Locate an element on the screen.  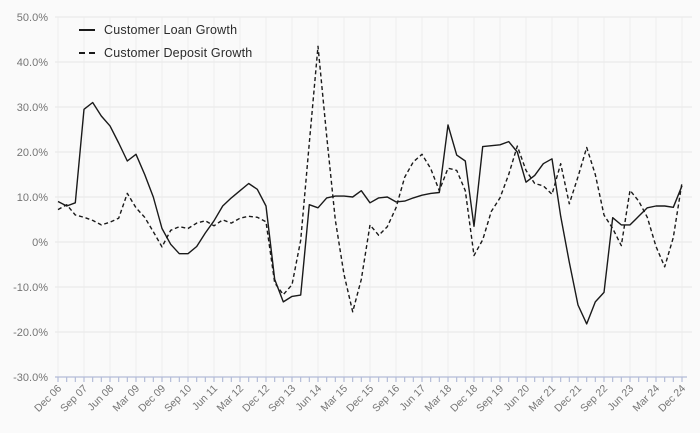
x-axis-tick-label: Mar 15 is located at coordinates (335, 399).